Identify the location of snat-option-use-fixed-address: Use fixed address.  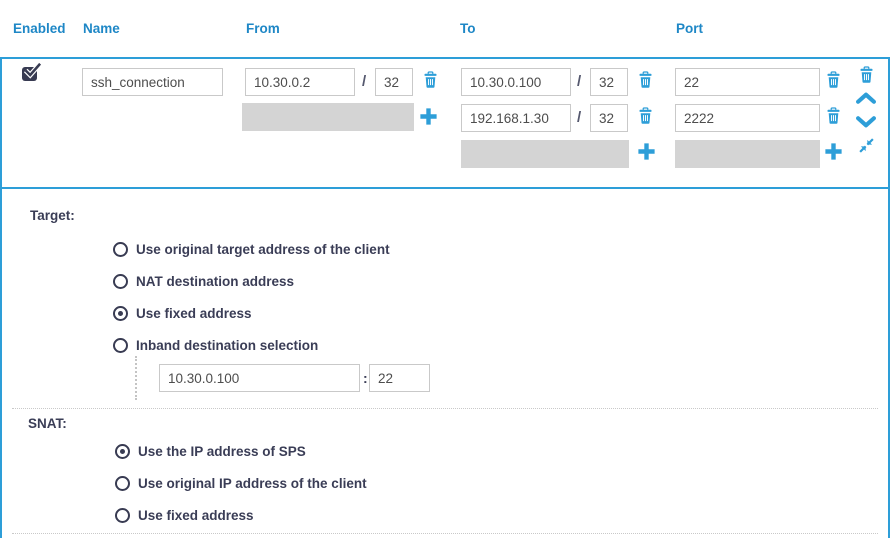
(184, 515).